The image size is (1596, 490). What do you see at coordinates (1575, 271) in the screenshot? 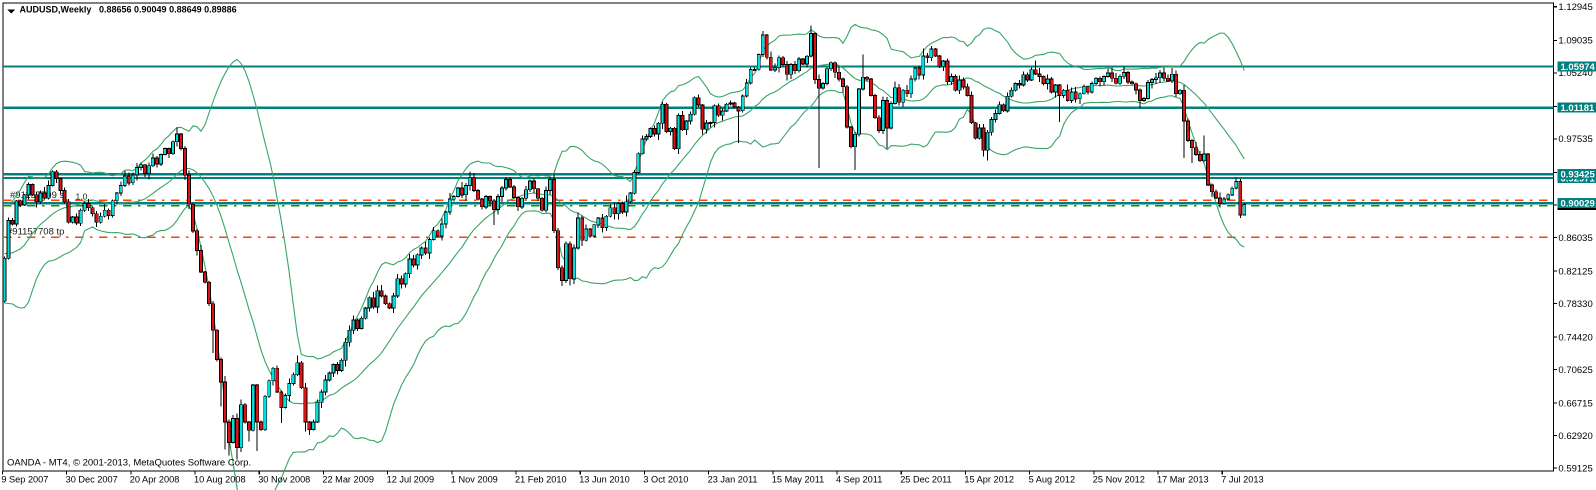
I see `svg-text: 0.82125` at bounding box center [1575, 271].